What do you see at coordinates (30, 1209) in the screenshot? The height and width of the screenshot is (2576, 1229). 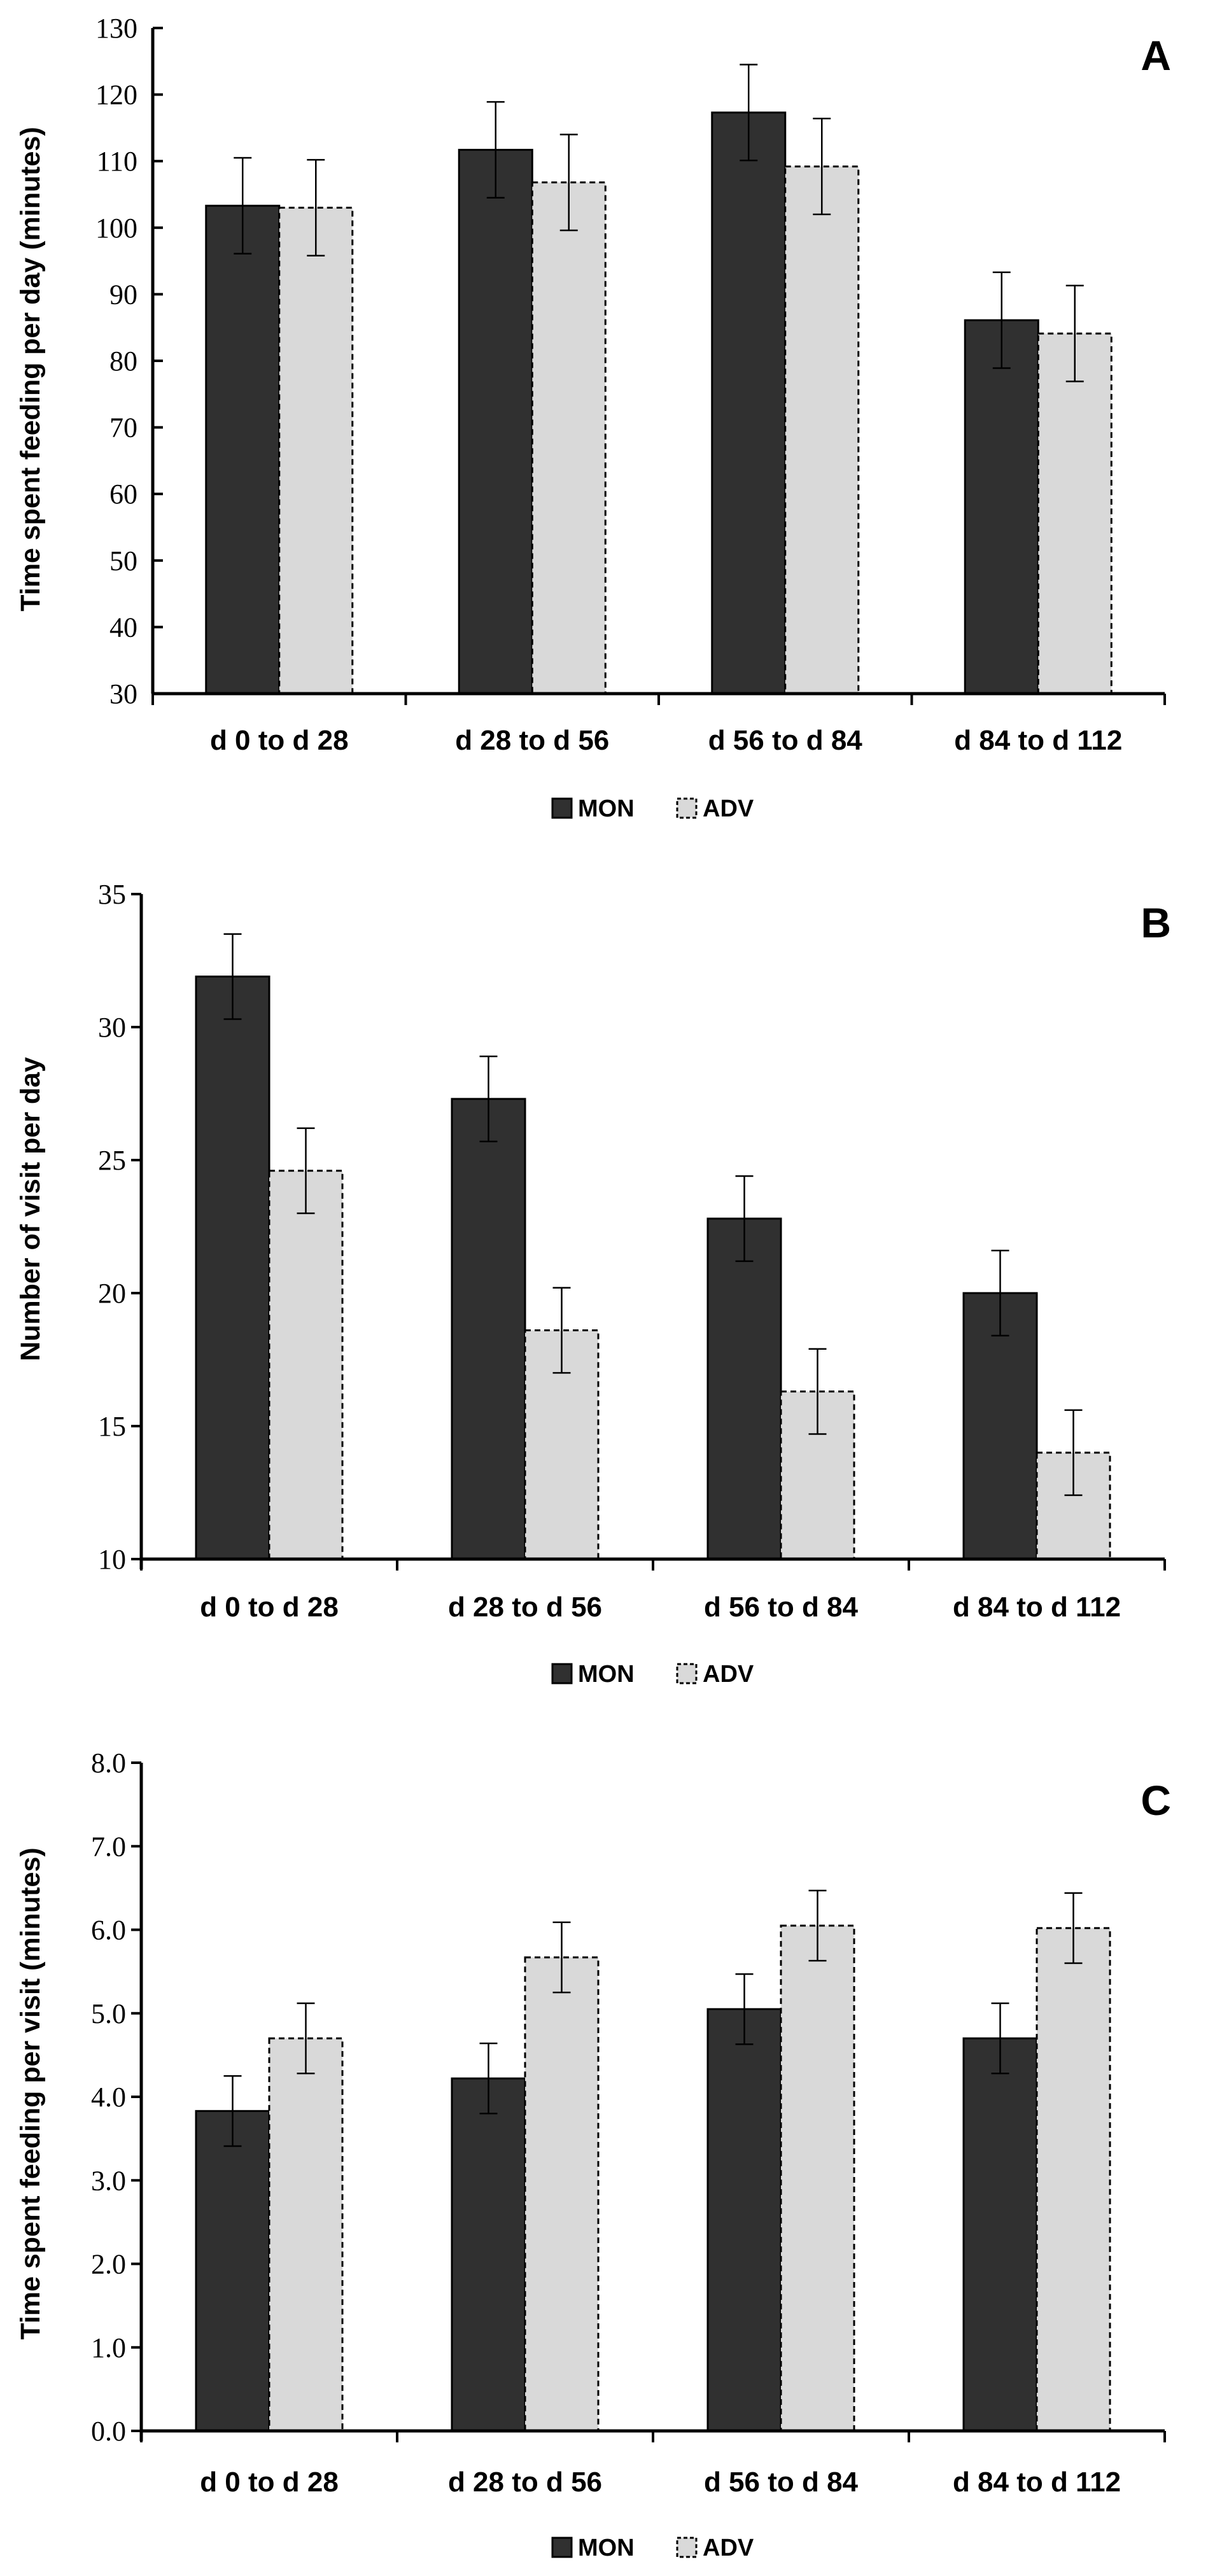 I see `y-axis-title: Number of visit per day` at bounding box center [30, 1209].